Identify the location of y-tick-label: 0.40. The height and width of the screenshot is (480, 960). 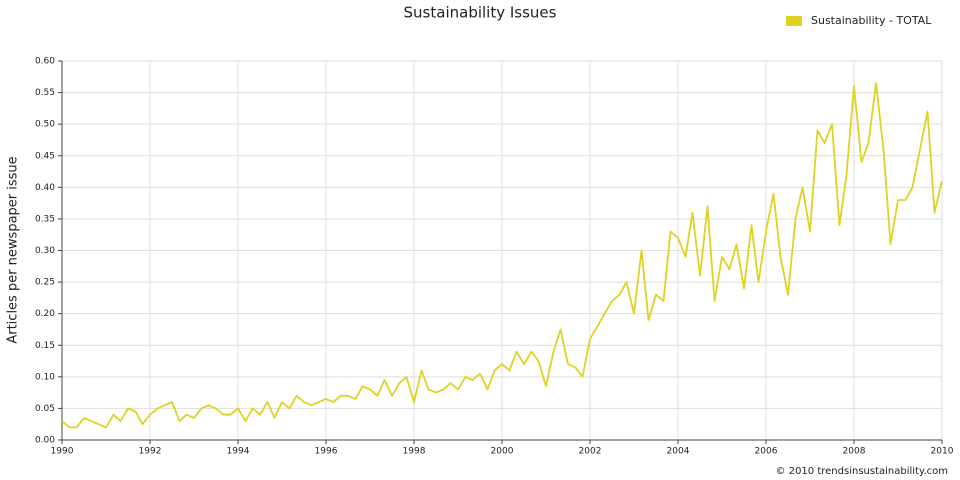
(45, 188).